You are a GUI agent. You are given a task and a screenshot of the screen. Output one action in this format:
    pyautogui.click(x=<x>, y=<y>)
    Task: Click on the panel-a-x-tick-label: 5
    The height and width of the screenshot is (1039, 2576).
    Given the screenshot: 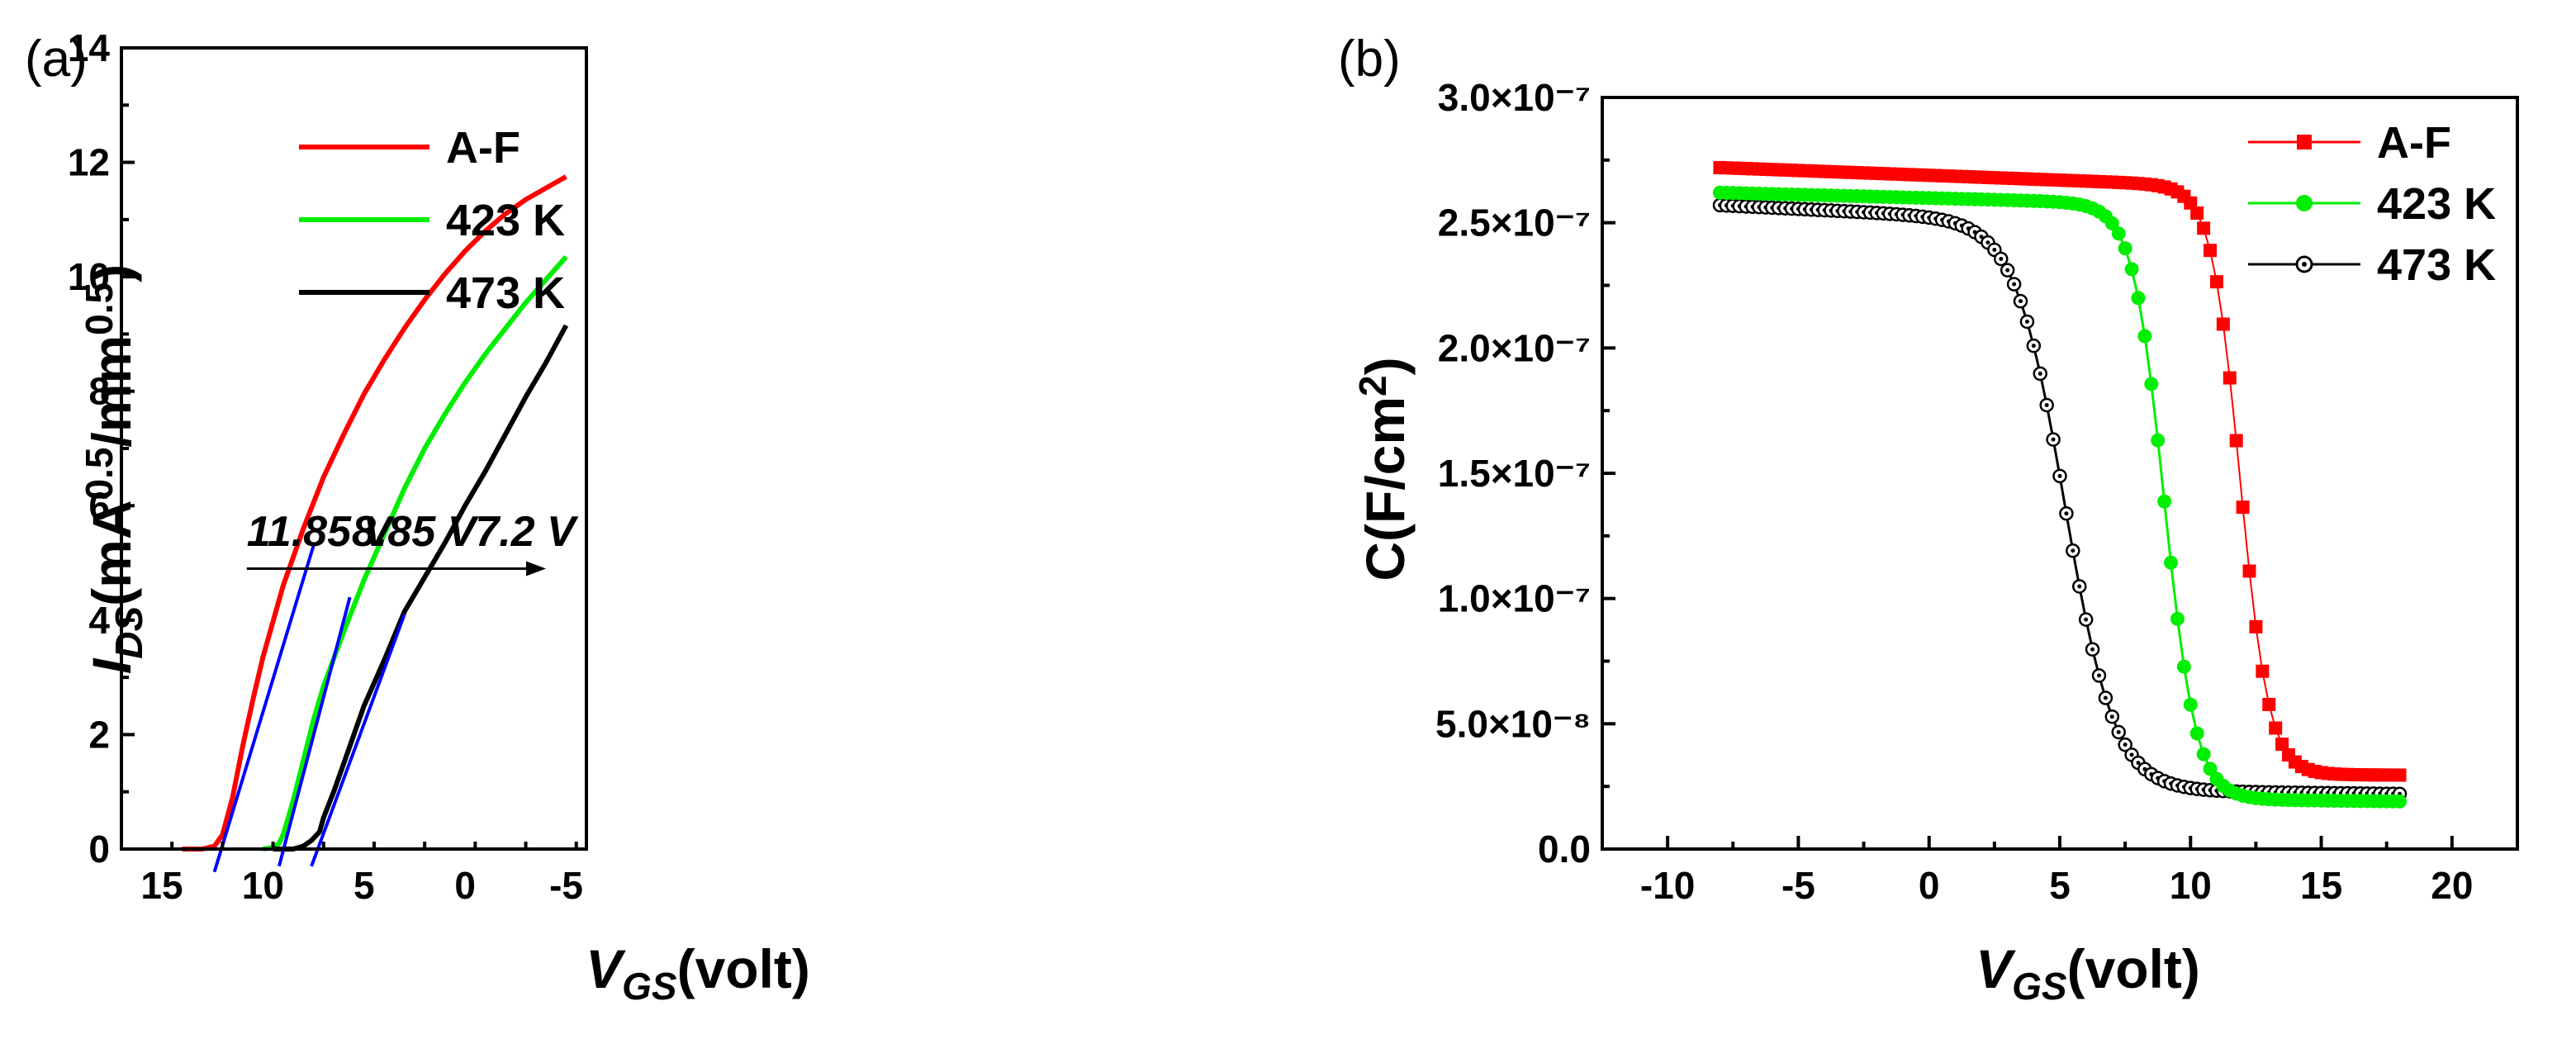 What is the action you would take?
    pyautogui.click(x=364, y=886)
    